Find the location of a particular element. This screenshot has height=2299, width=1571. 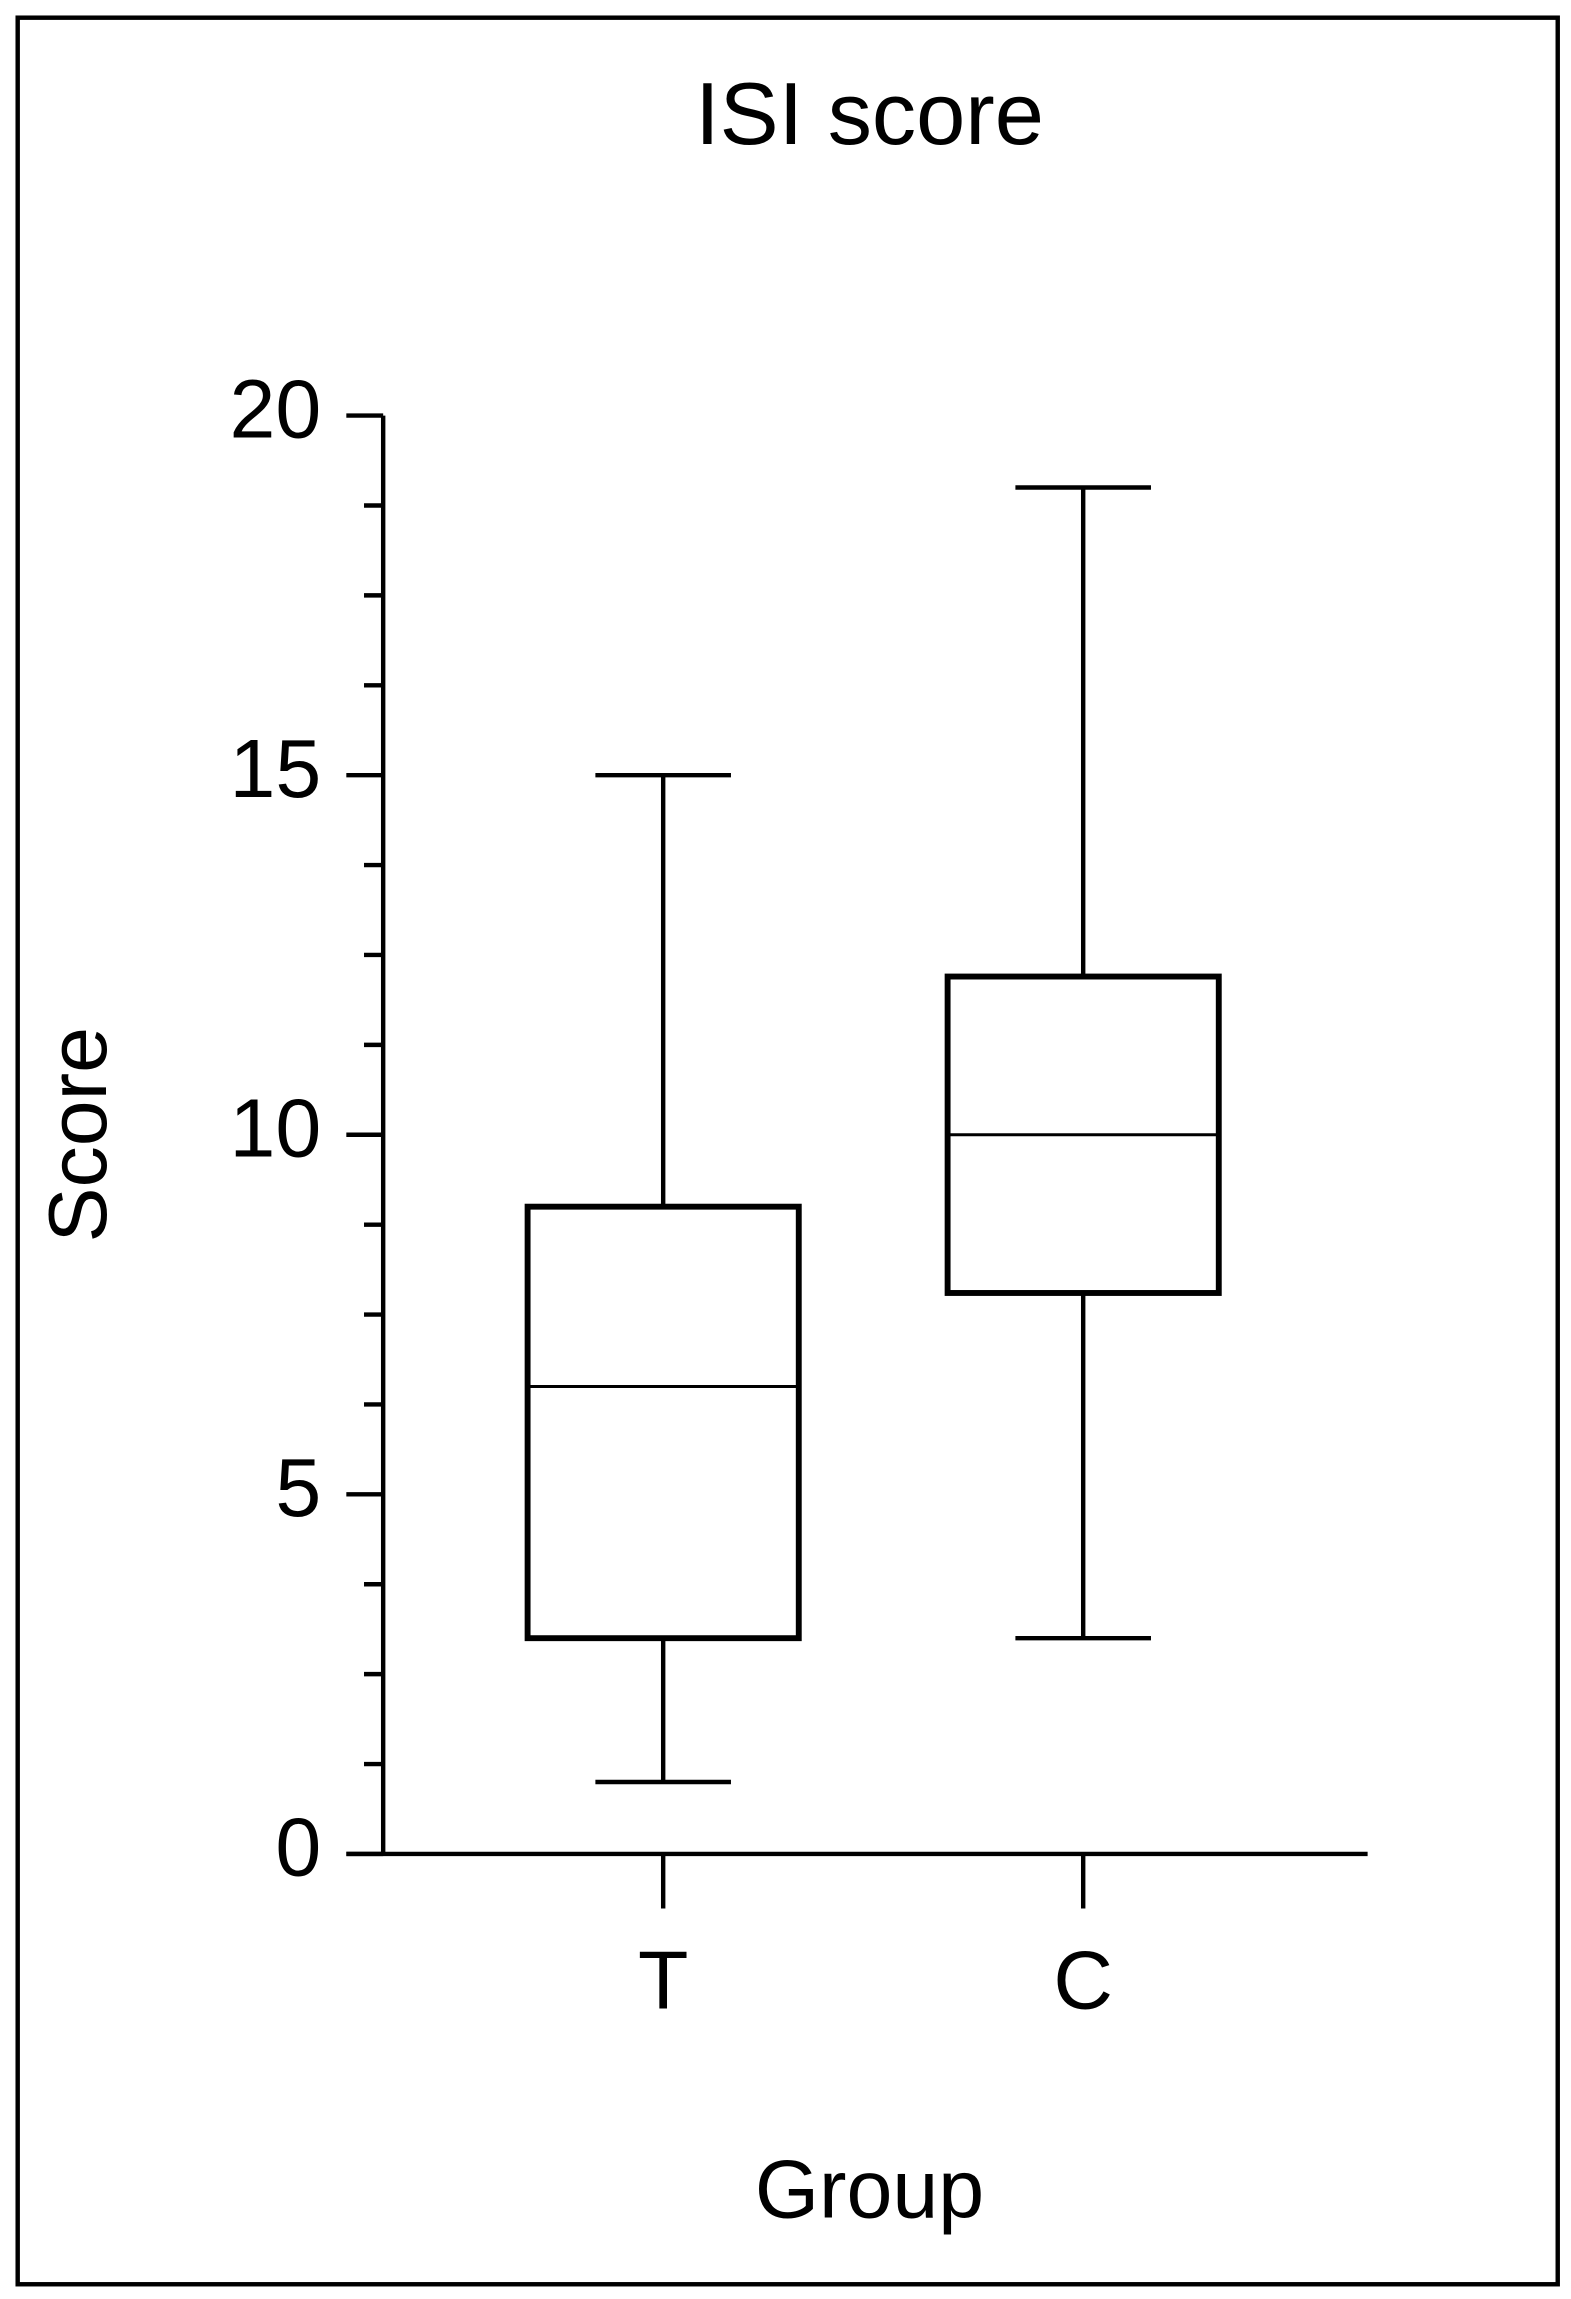

y-tick-label: 10 is located at coordinates (275, 1129).